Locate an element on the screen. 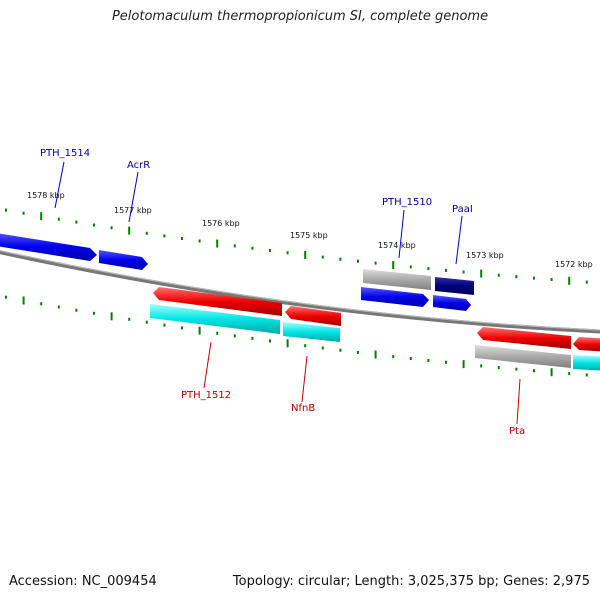 The image size is (600, 600). gene-pth1512 is located at coordinates (217, 301).